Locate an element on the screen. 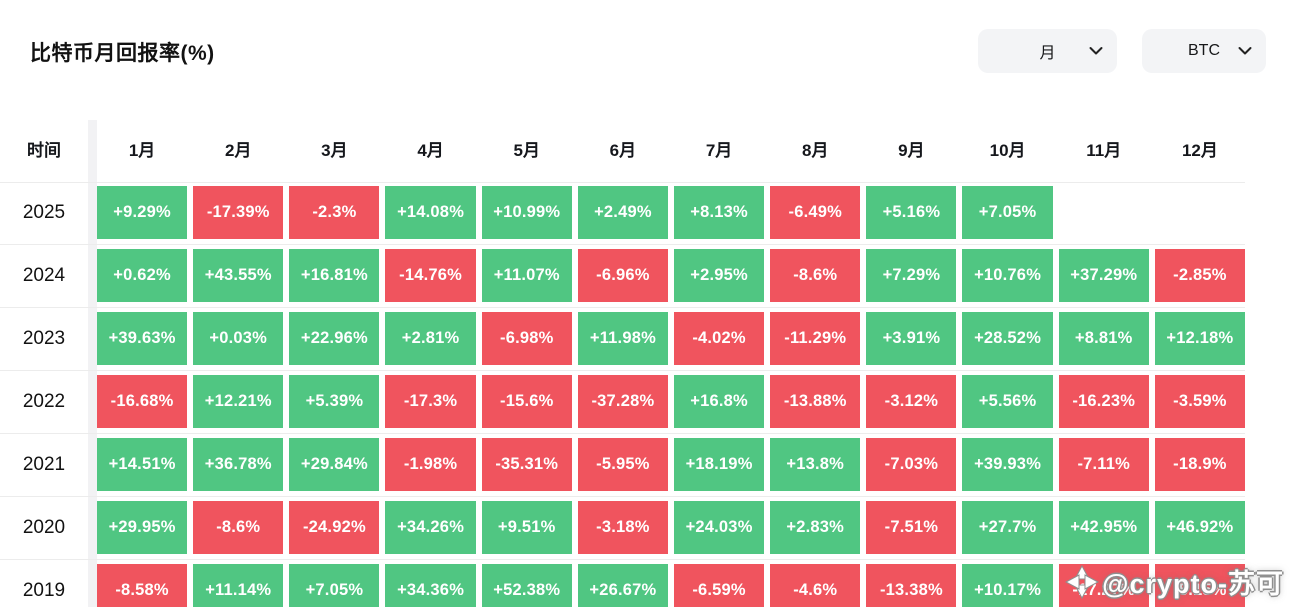 The image size is (1290, 607). return-cell: +24.03% is located at coordinates (719, 527).